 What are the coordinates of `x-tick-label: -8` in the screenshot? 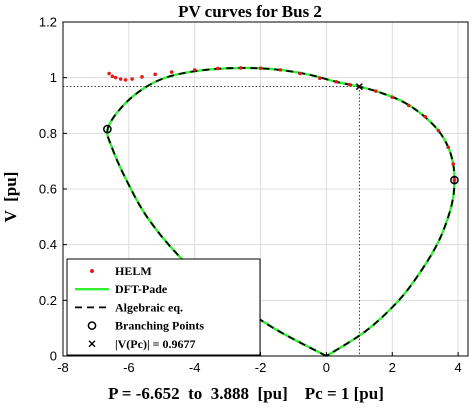 It's located at (63, 367).